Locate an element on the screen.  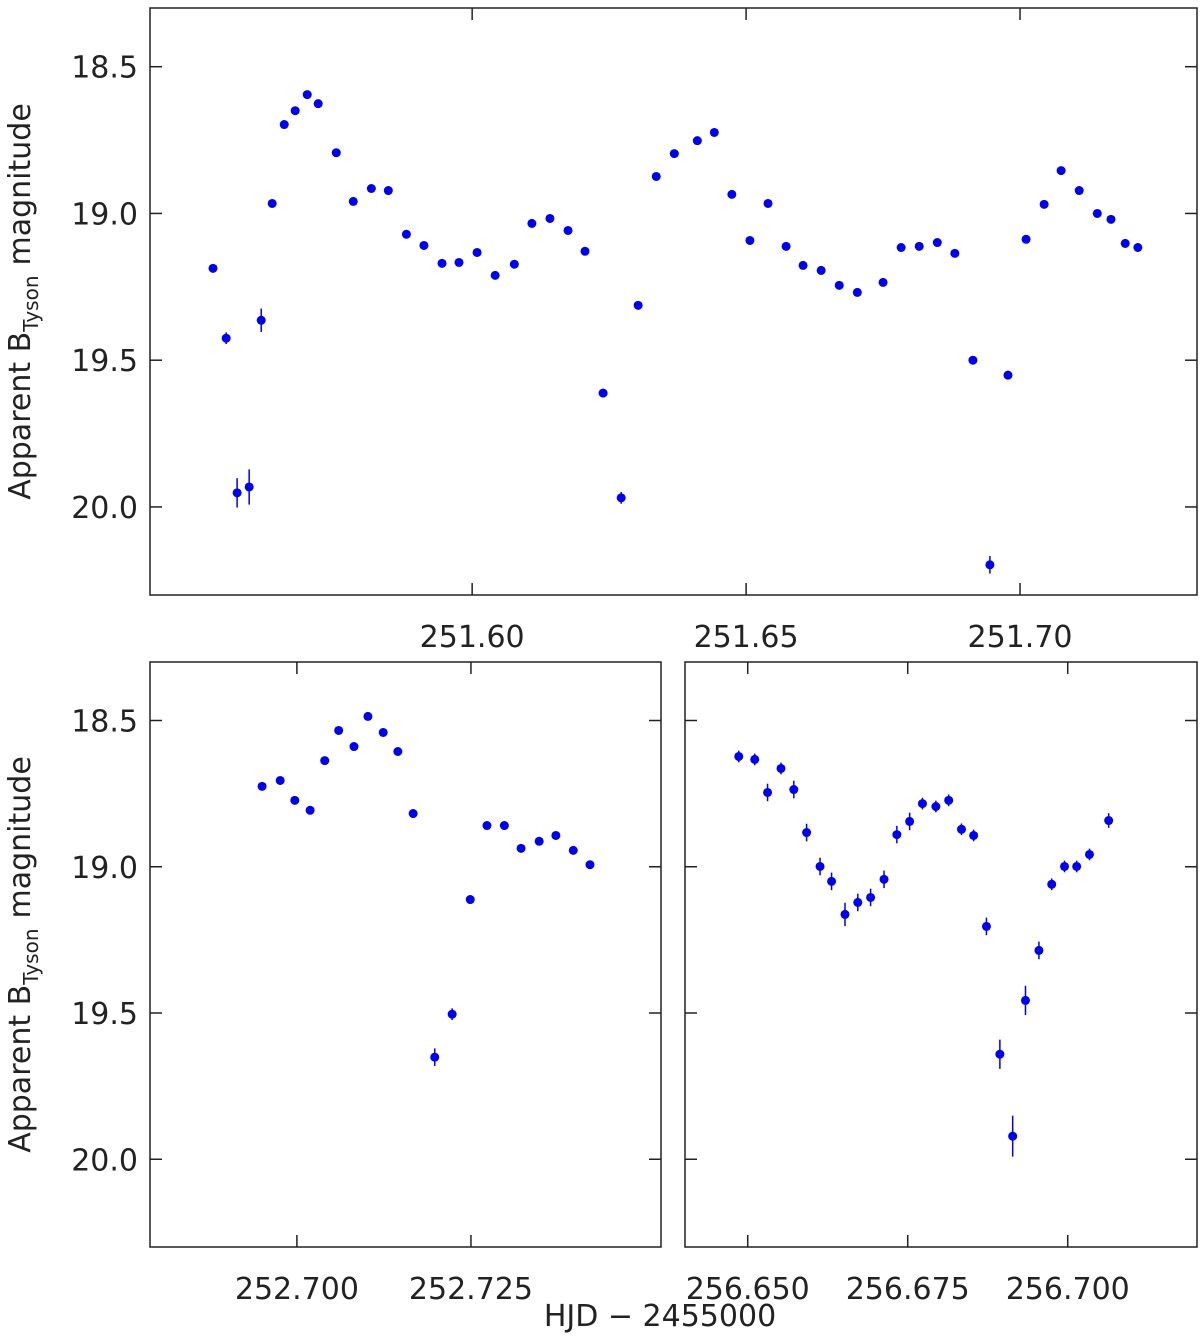
x-tick-label: 251.60 is located at coordinates (472, 637).